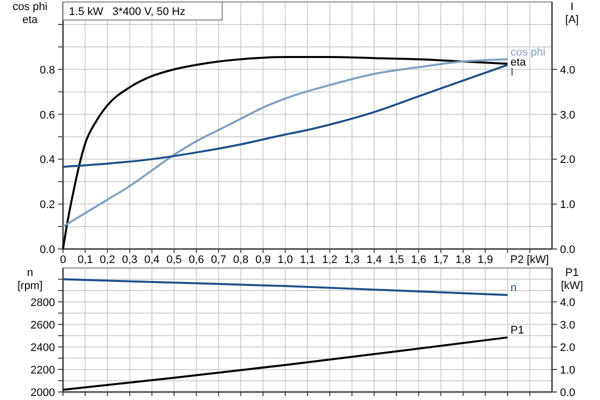 This screenshot has height=400, width=600. Describe the element at coordinates (518, 62) in the screenshot. I see `series-label: eta` at that location.